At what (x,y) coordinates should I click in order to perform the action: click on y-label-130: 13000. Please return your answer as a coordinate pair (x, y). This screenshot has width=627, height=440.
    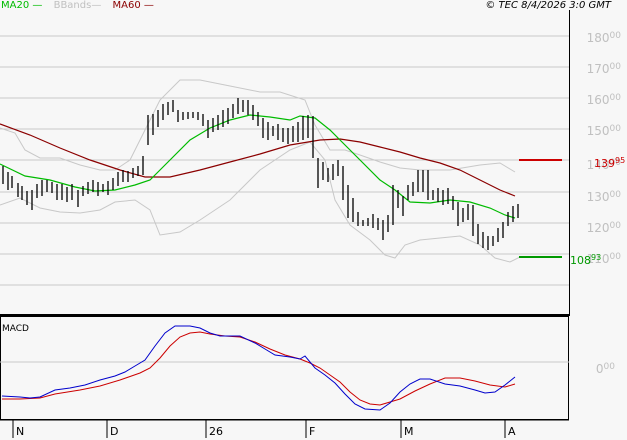
    Looking at the image, I should click on (603, 197).